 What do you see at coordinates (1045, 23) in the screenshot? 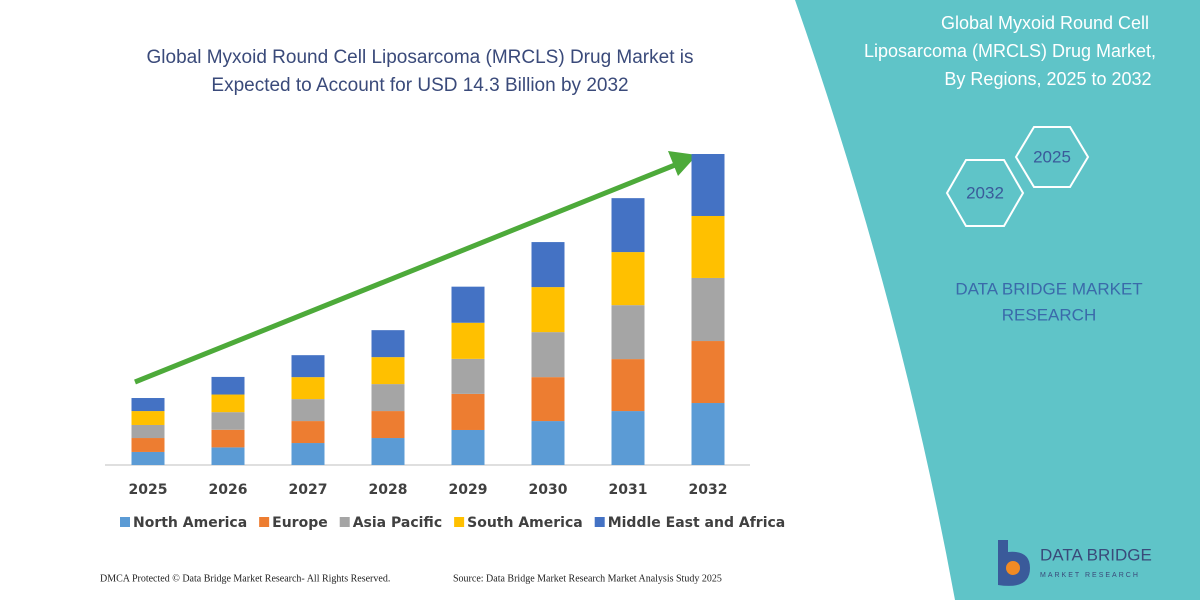
I see `panel-title: Global Myxoid Round Cell` at bounding box center [1045, 23].